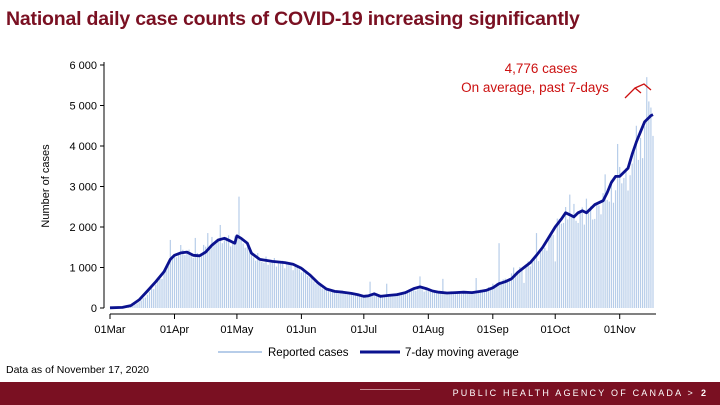 The width and height of the screenshot is (720, 405). Describe the element at coordinates (240, 352) in the screenshot. I see `legend-swatch-reported` at that location.